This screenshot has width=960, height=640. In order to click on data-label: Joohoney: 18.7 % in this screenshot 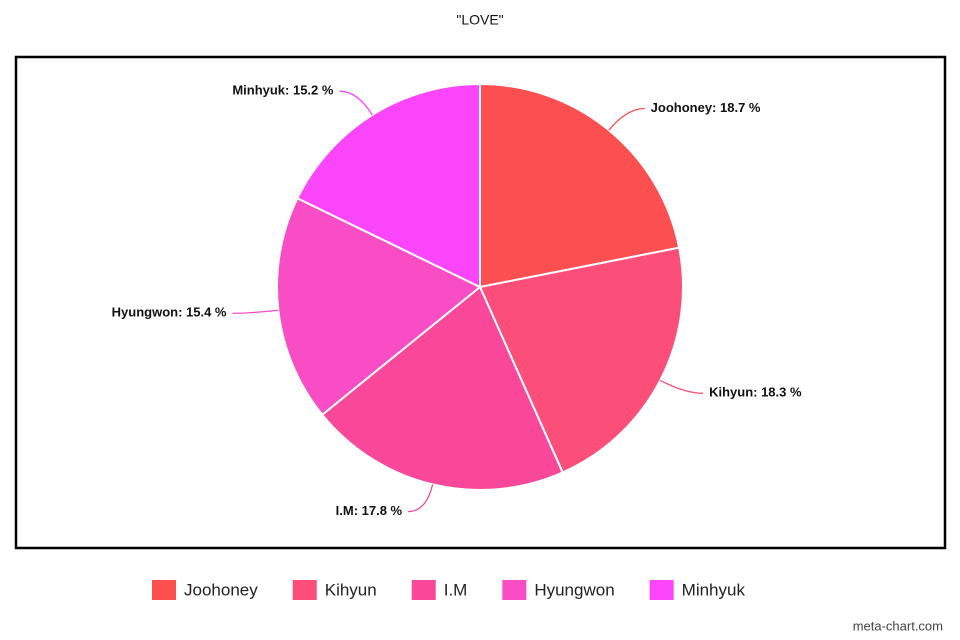, I will do `click(706, 107)`.